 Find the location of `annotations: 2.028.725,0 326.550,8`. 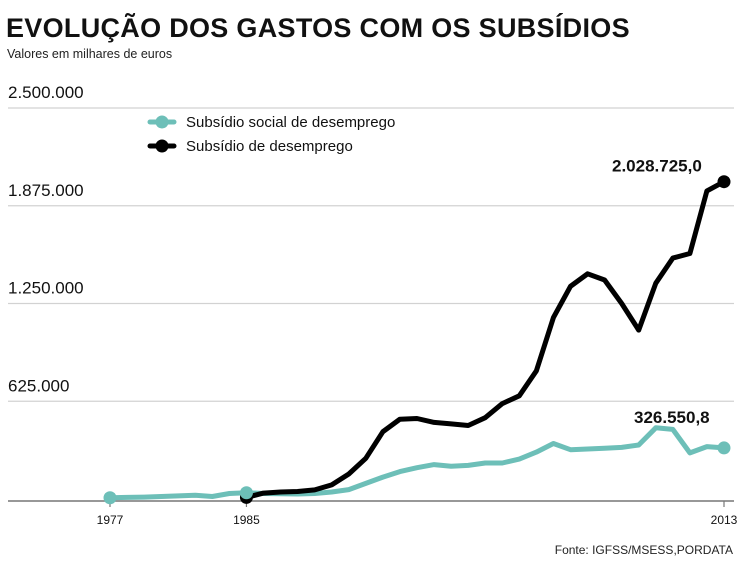

annotations: 2.028.725,0 326.550,8 is located at coordinates (661, 292).